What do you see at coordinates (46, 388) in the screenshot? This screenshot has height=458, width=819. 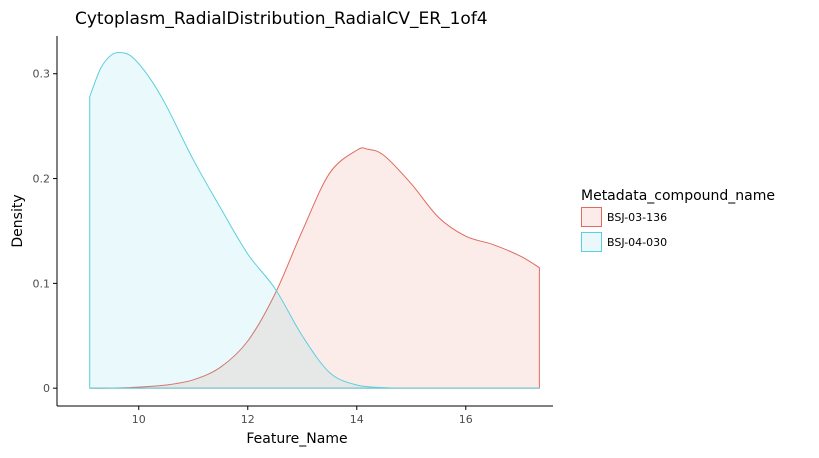 I see `y-tick-label: 0` at bounding box center [46, 388].